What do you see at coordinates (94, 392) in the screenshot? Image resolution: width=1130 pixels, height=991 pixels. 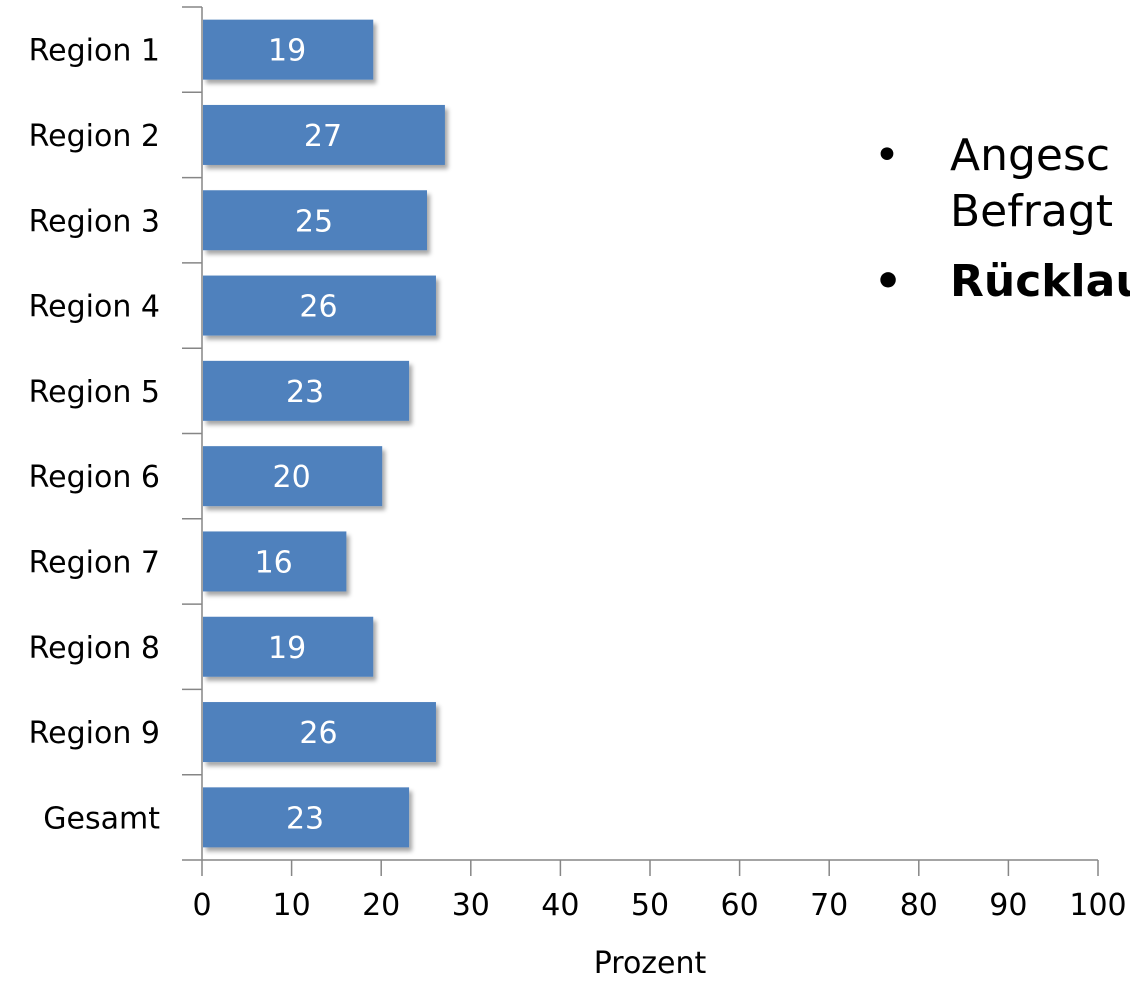 I see `category-label: Region 5` at bounding box center [94, 392].